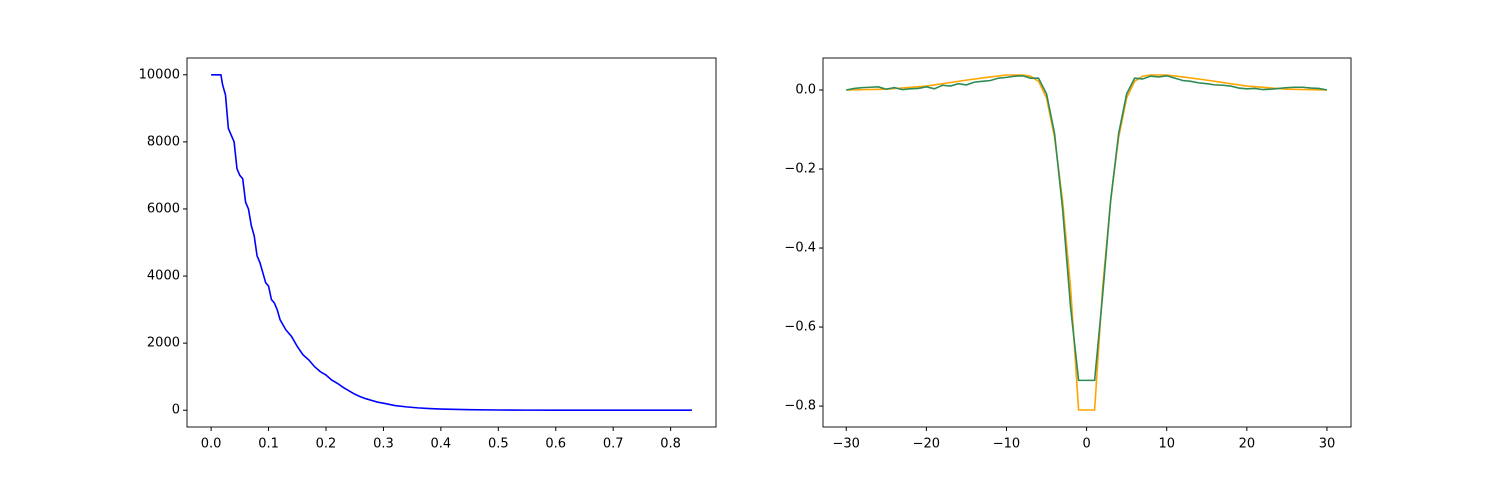 The height and width of the screenshot is (480, 1500). Describe the element at coordinates (441, 444) in the screenshot. I see `x-tick-label: 0.4` at that location.